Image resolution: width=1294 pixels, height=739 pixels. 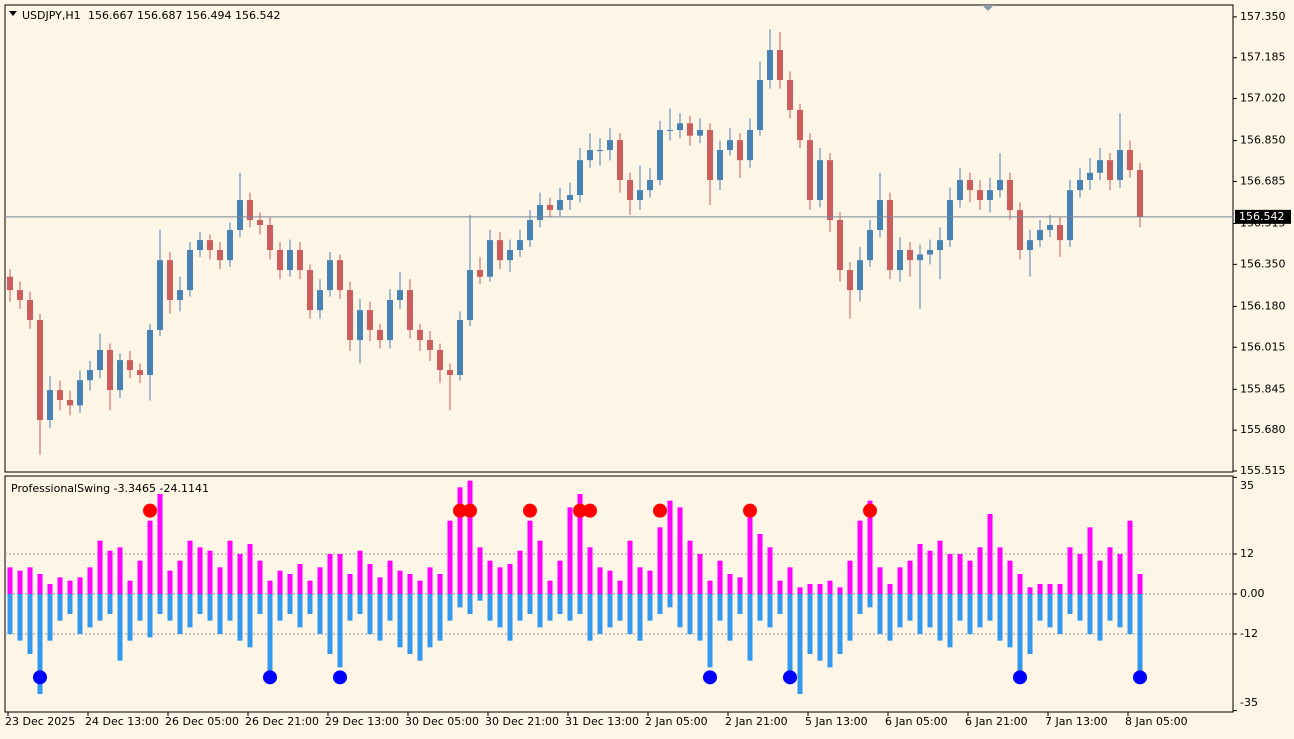 What do you see at coordinates (522, 721) in the screenshot?
I see `x-tick-label: 30 Dec 21:00` at bounding box center [522, 721].